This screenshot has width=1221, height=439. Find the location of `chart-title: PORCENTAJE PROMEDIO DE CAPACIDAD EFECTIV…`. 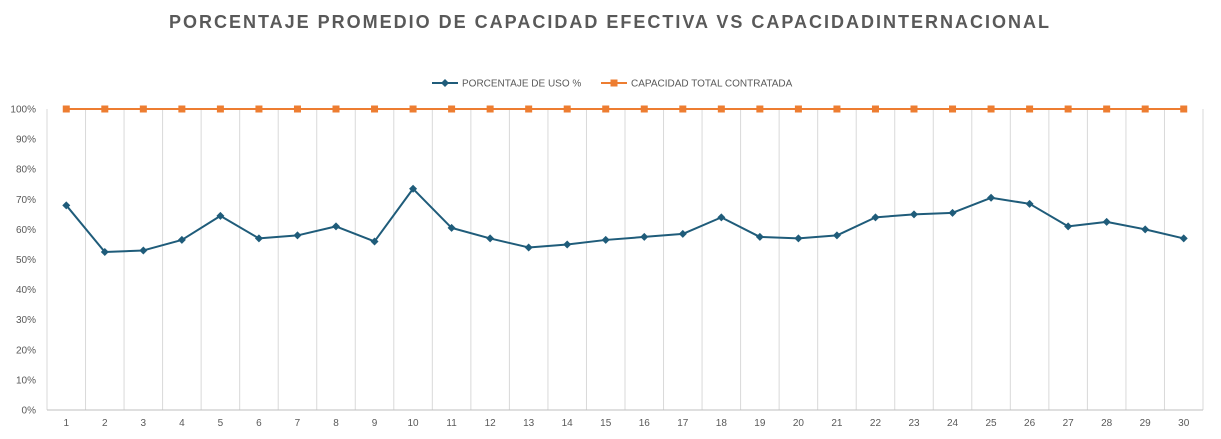

chart-title: PORCENTAJE PROMEDIO DE CAPACIDAD EFECTIV… is located at coordinates (610, 22).